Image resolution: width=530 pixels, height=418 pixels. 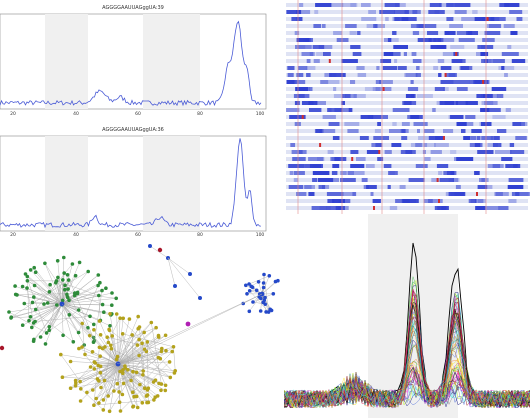 What do you see at coordinates (407, 68) in the screenshot?
I see `heatmap-row` at bounding box center [407, 68].